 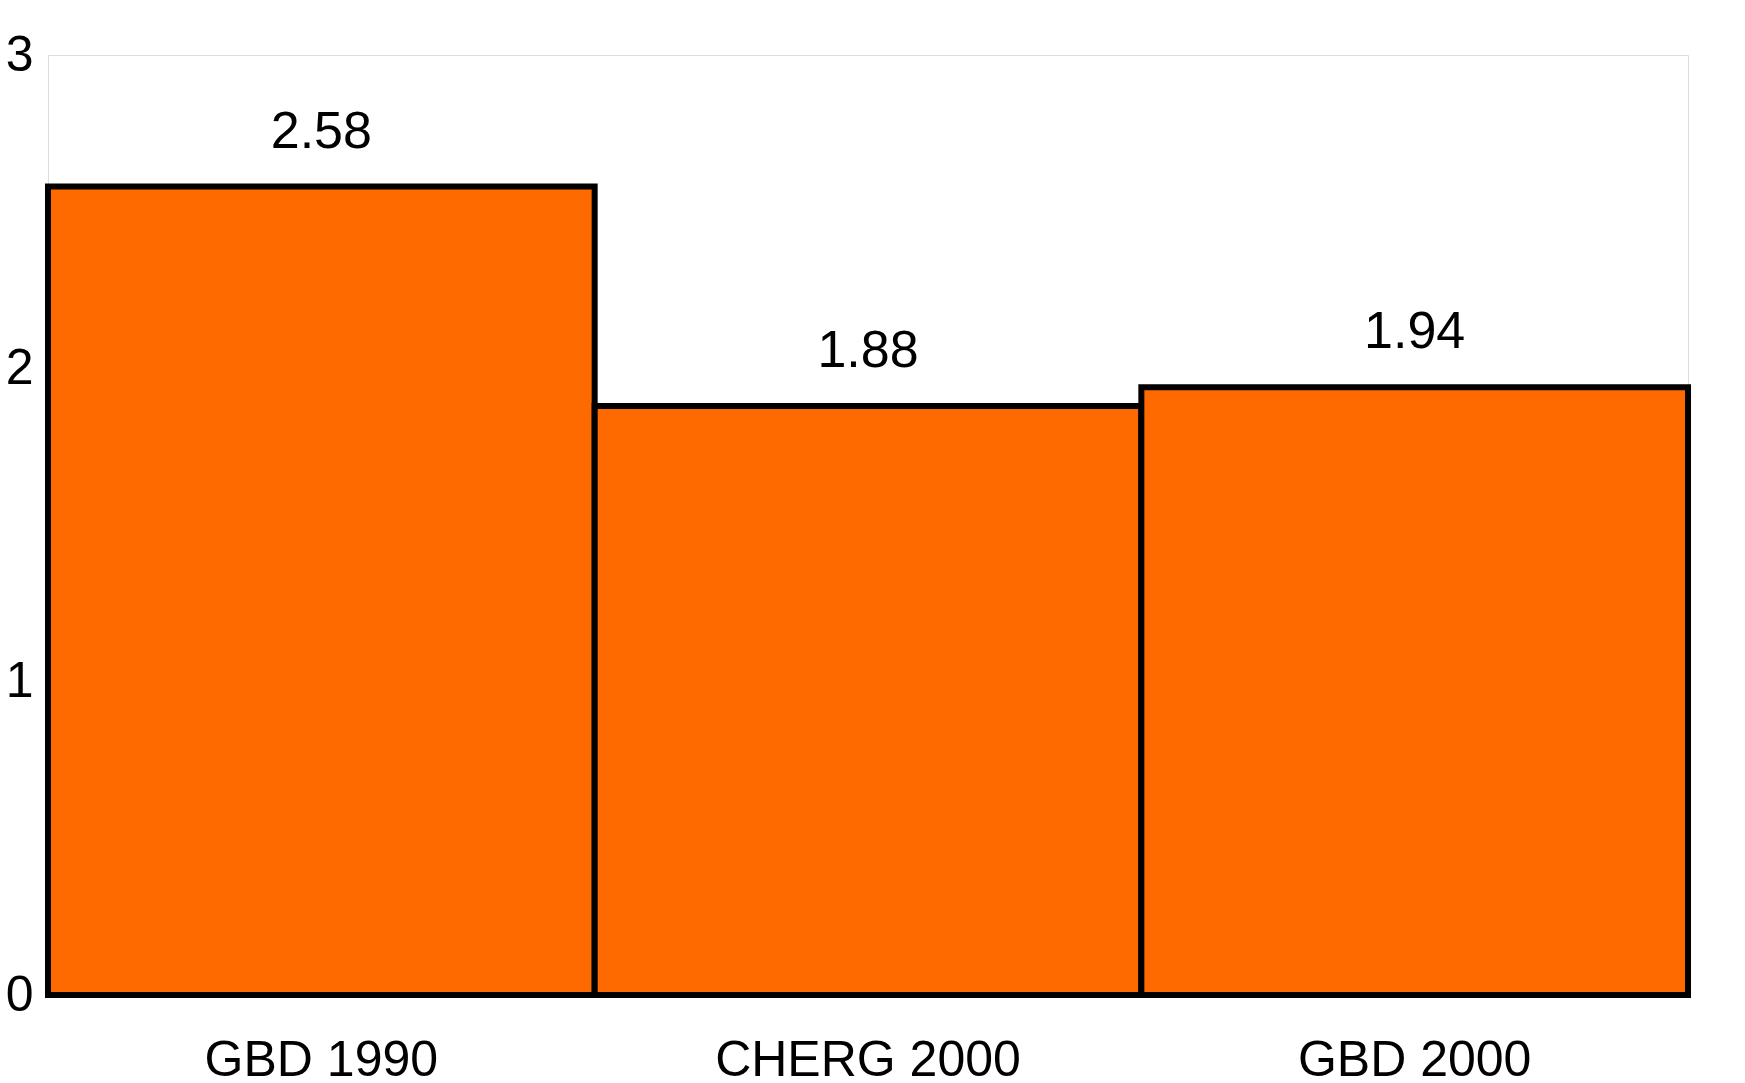 What do you see at coordinates (321, 1056) in the screenshot?
I see `x-tick-label: GBD 1990` at bounding box center [321, 1056].